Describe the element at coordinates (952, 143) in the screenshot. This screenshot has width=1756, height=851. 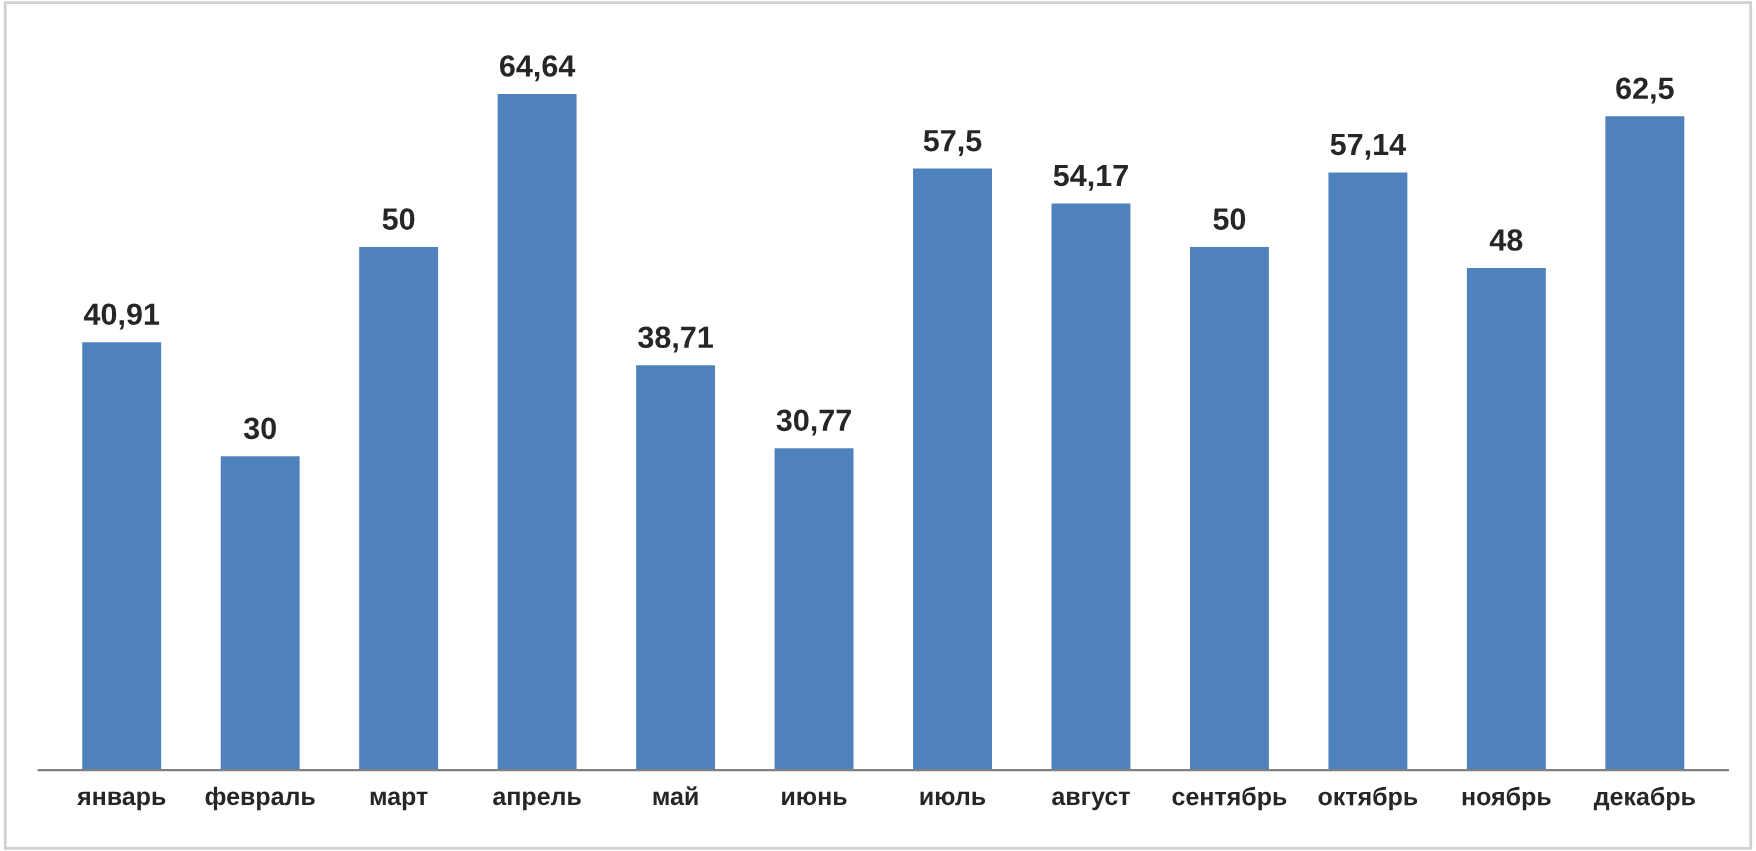
I see `data-label: 57,5` at that location.